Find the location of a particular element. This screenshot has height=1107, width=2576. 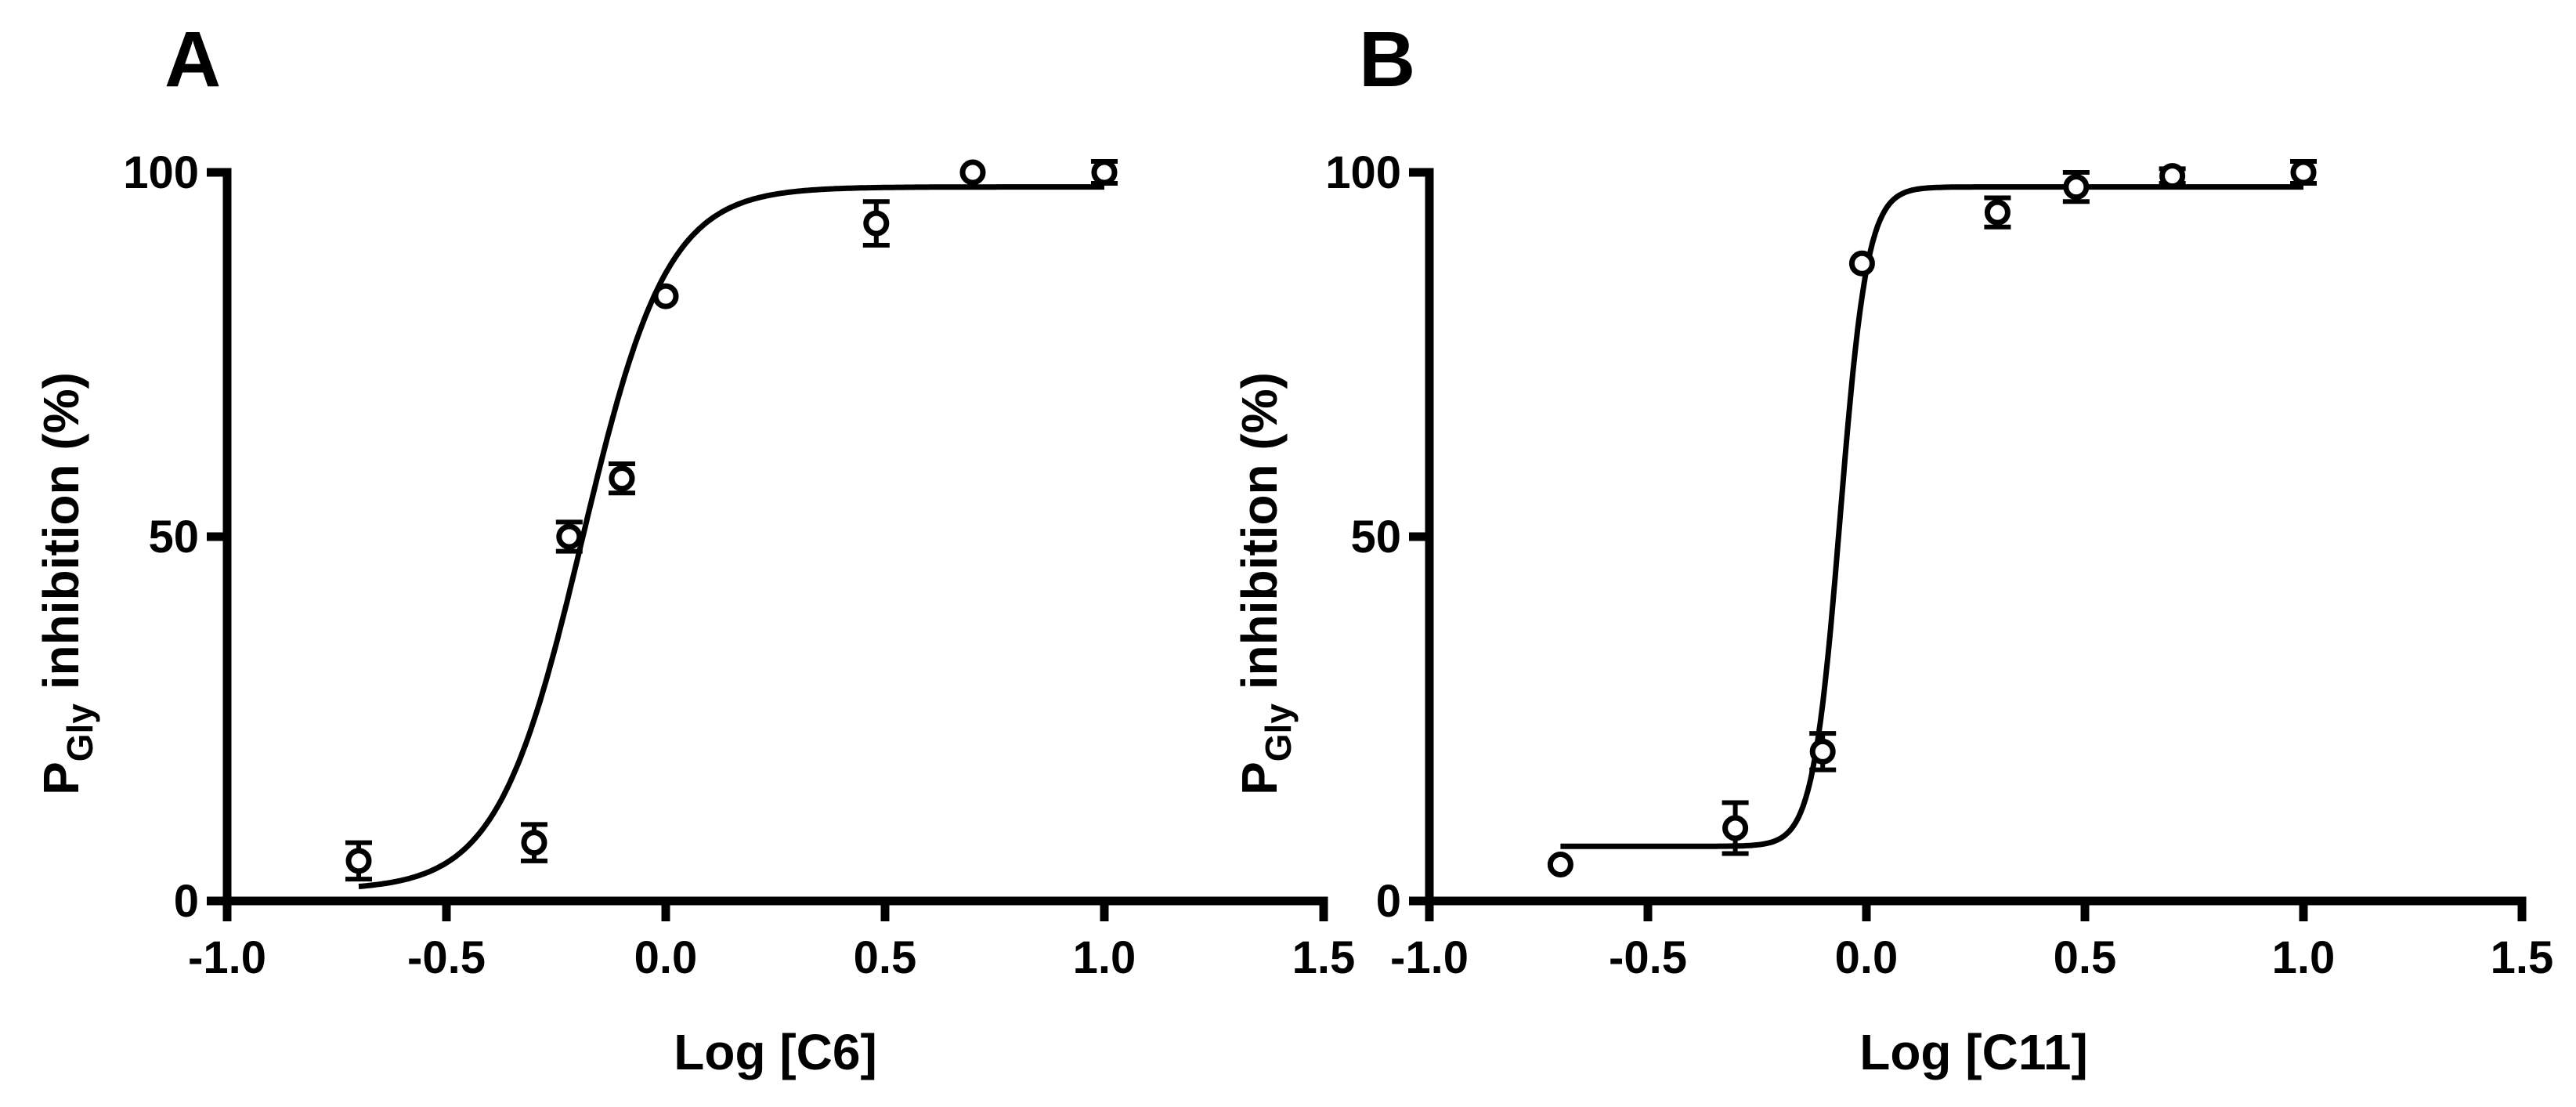

panel-a-y-axis-title-subscript: Gly is located at coordinates (80, 733).